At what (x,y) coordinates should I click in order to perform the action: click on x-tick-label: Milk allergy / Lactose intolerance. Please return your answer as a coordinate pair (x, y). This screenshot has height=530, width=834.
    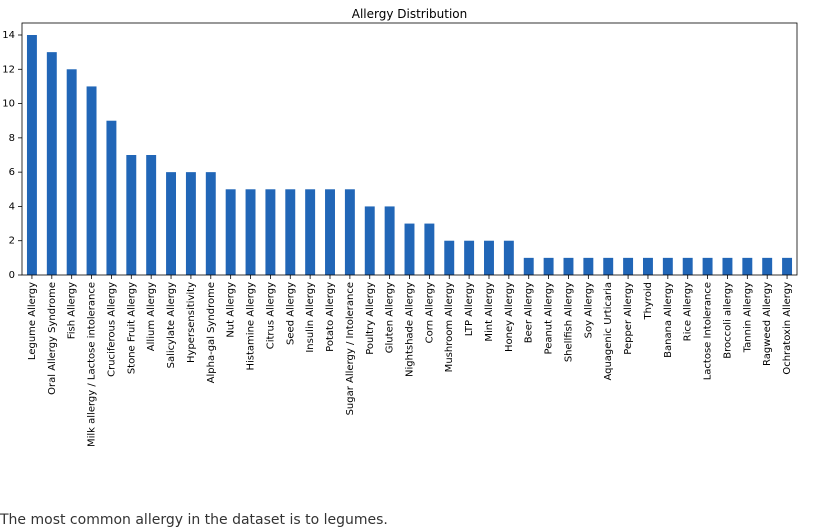
    Looking at the image, I should click on (92, 364).